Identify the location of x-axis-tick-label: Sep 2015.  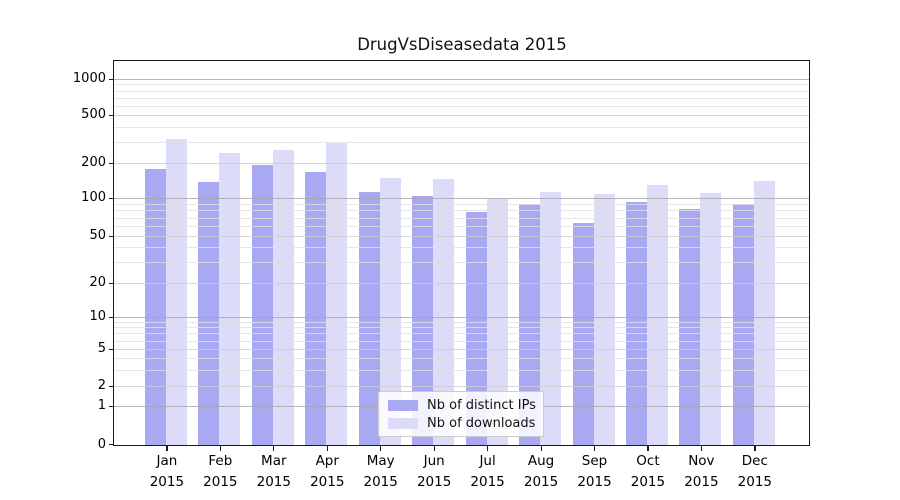
(594, 471).